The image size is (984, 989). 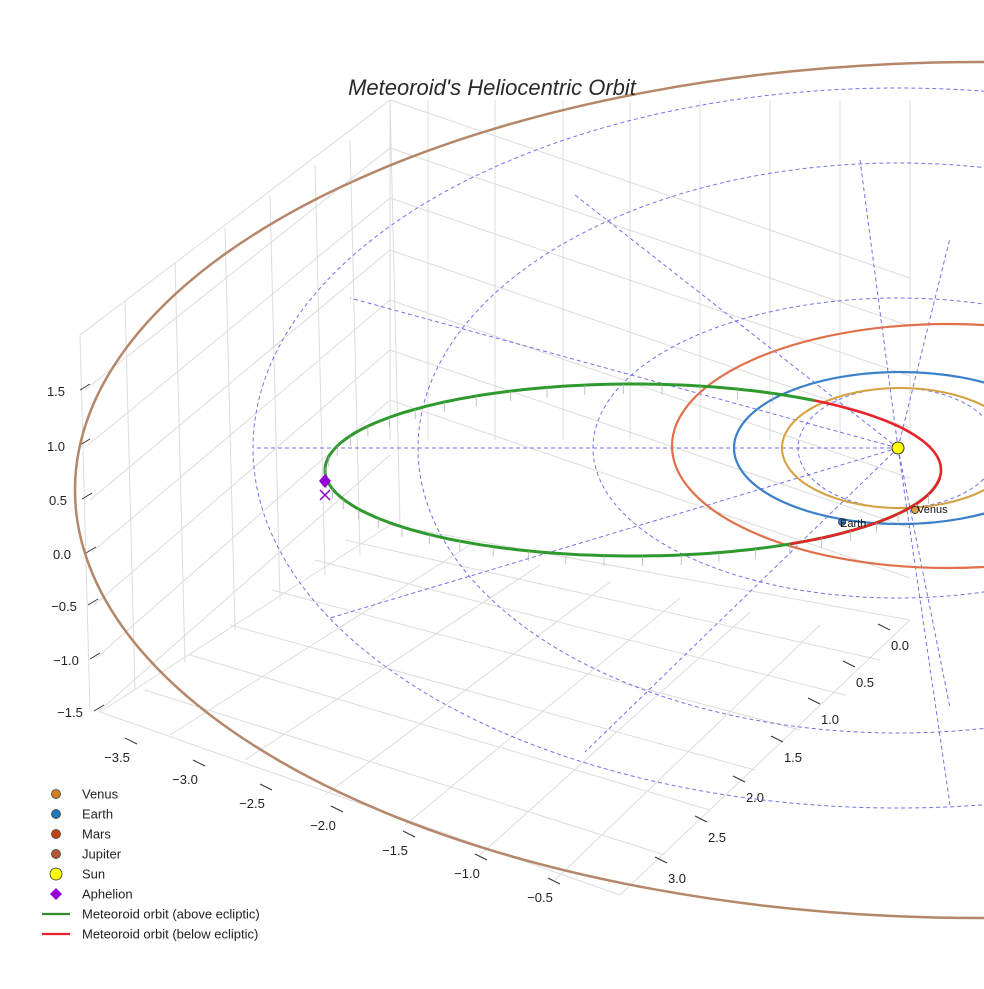 I want to click on legend-label: Earth, so click(x=97, y=814).